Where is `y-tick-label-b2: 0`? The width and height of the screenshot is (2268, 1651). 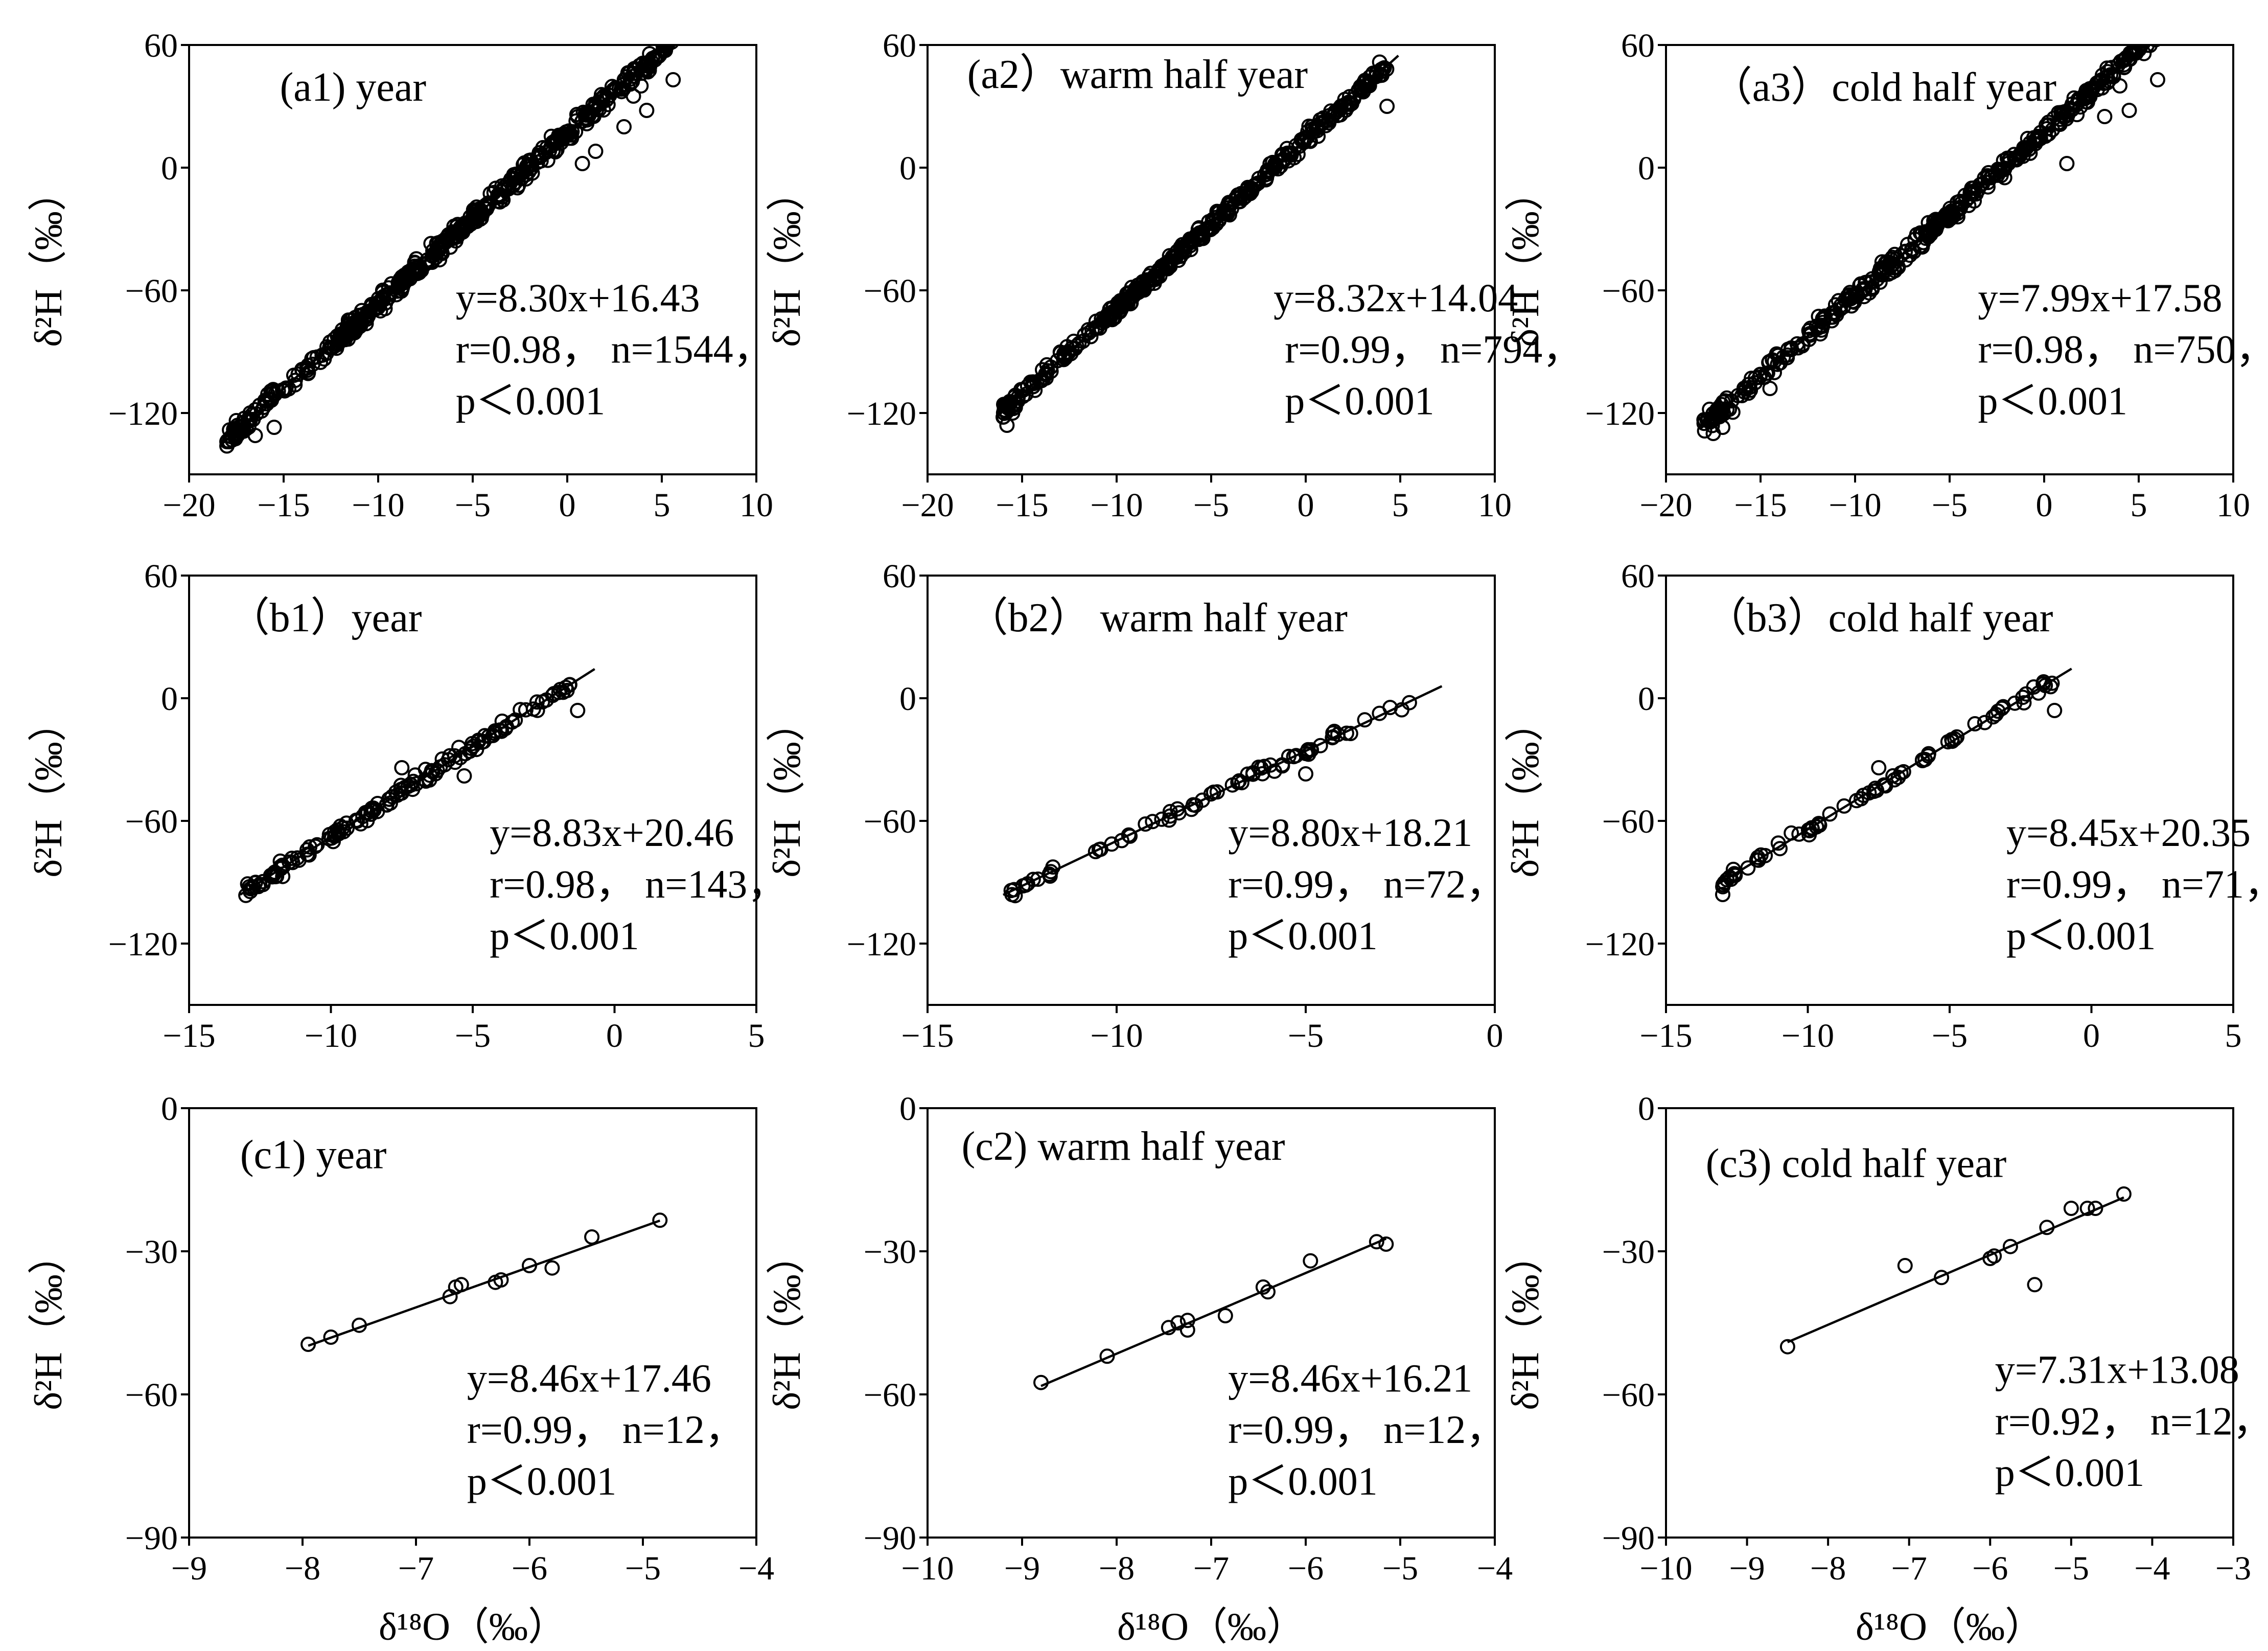 y-tick-label-b2: 0 is located at coordinates (907, 699).